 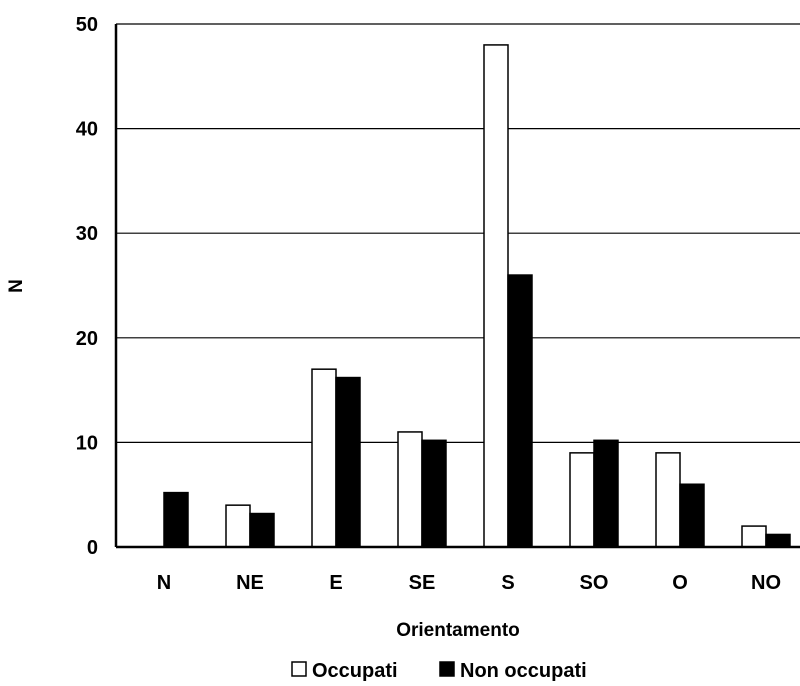 What do you see at coordinates (447, 669) in the screenshot?
I see `legend-swatch-non-occupati` at bounding box center [447, 669].